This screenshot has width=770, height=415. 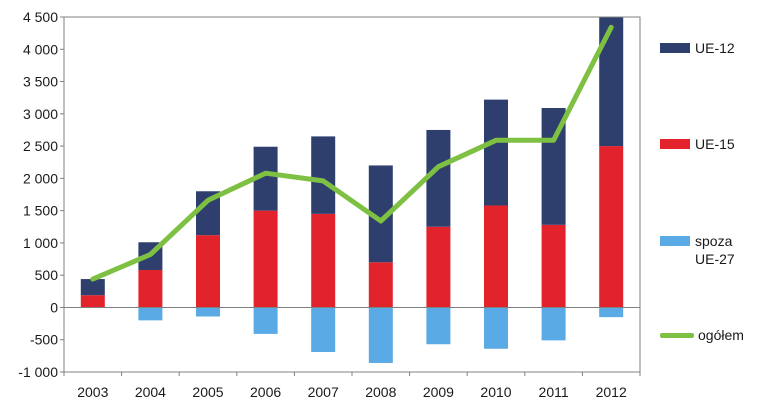 What do you see at coordinates (38, 372) in the screenshot?
I see `y-tick-label: -1 000` at bounding box center [38, 372].